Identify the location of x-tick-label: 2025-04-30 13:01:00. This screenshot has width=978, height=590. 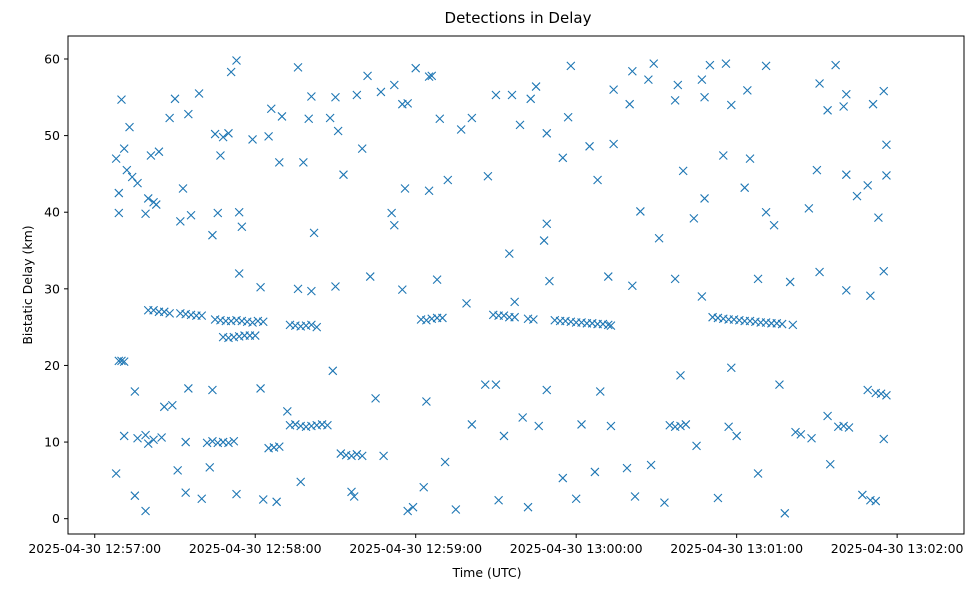
(736, 548).